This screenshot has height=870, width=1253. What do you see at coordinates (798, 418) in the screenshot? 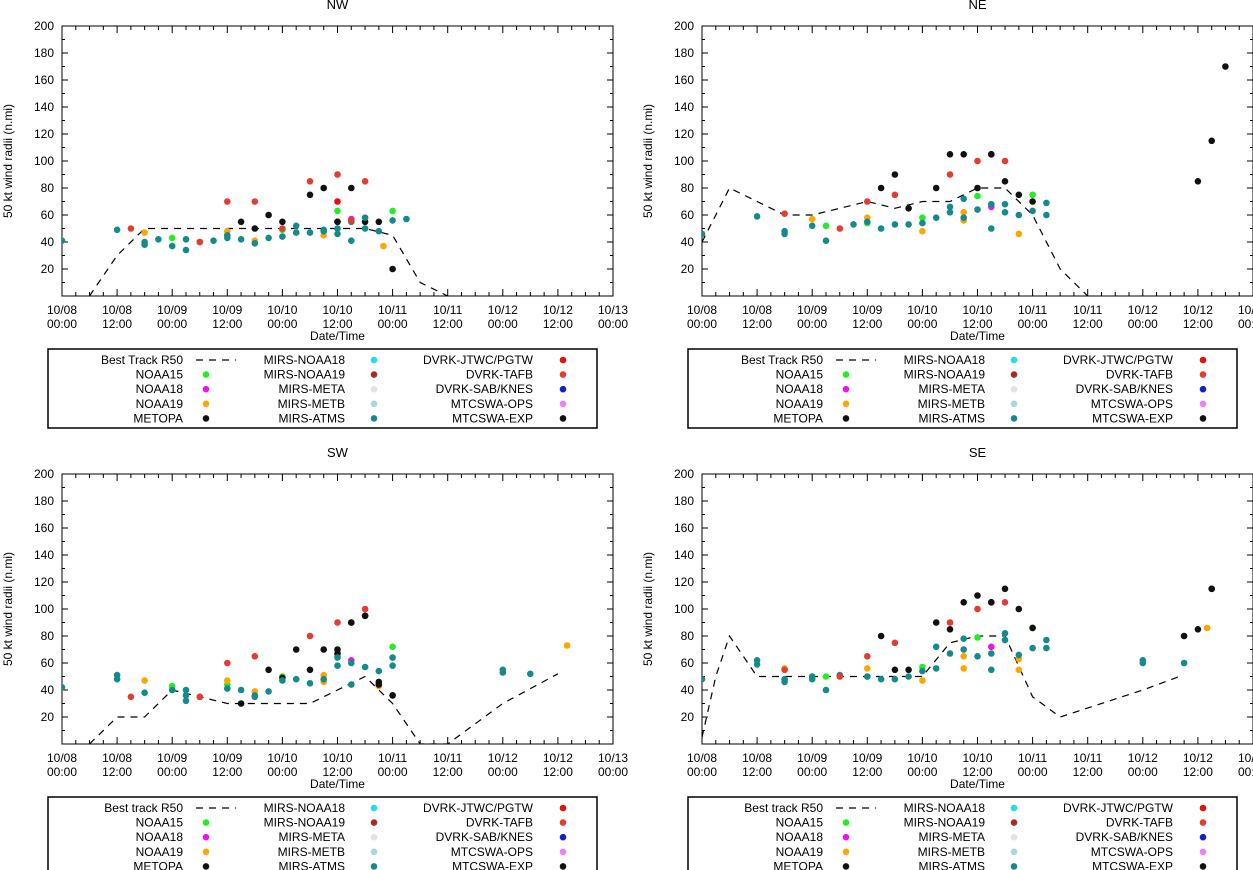
I see `legend-label: METOPA` at bounding box center [798, 418].